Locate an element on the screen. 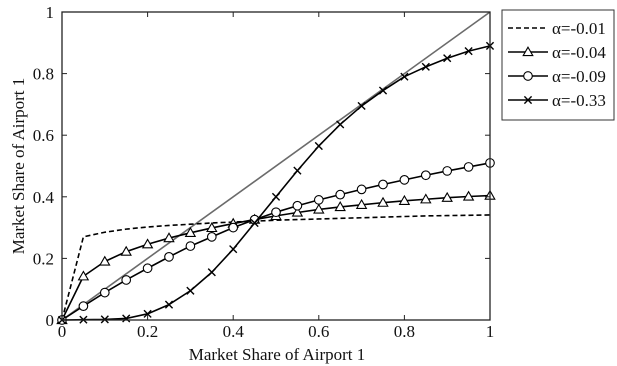 Image resolution: width=617 pixels, height=366 pixels. y-tick-label: 0.8 is located at coordinates (43, 74).